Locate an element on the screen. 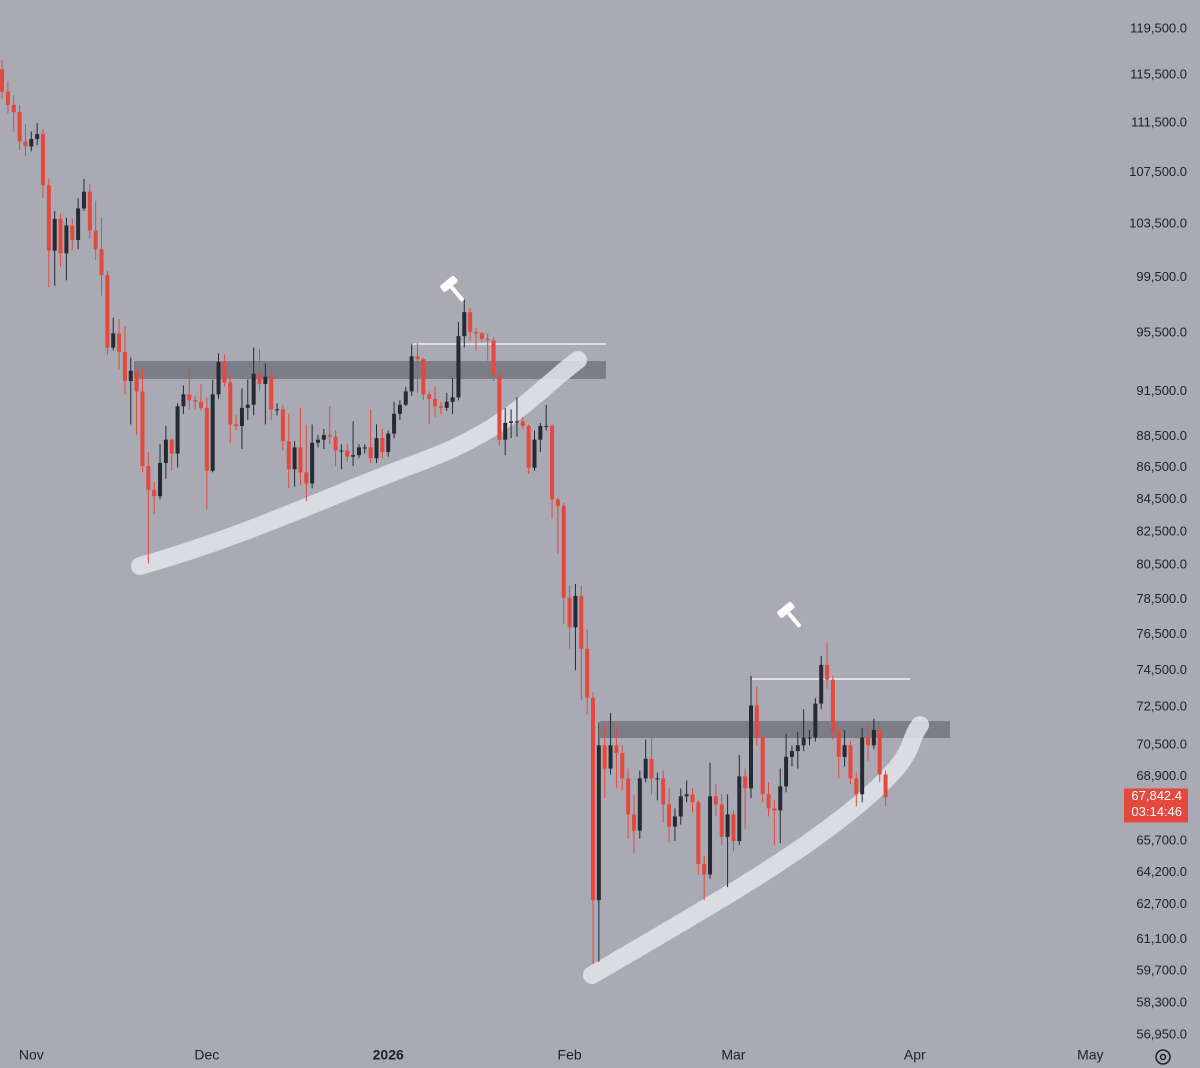  y-tick-label: 82,500.0 is located at coordinates (1161, 530).